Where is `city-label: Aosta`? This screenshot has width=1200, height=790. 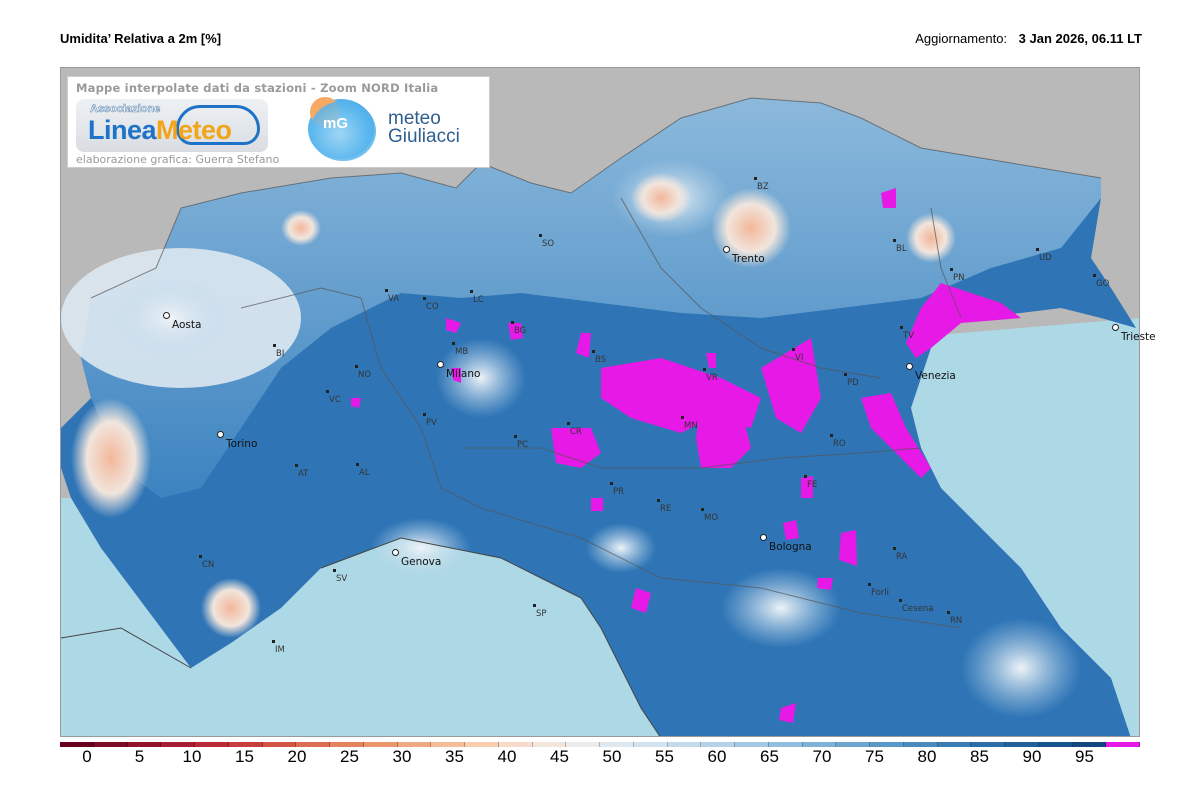 city-label: Aosta is located at coordinates (187, 325).